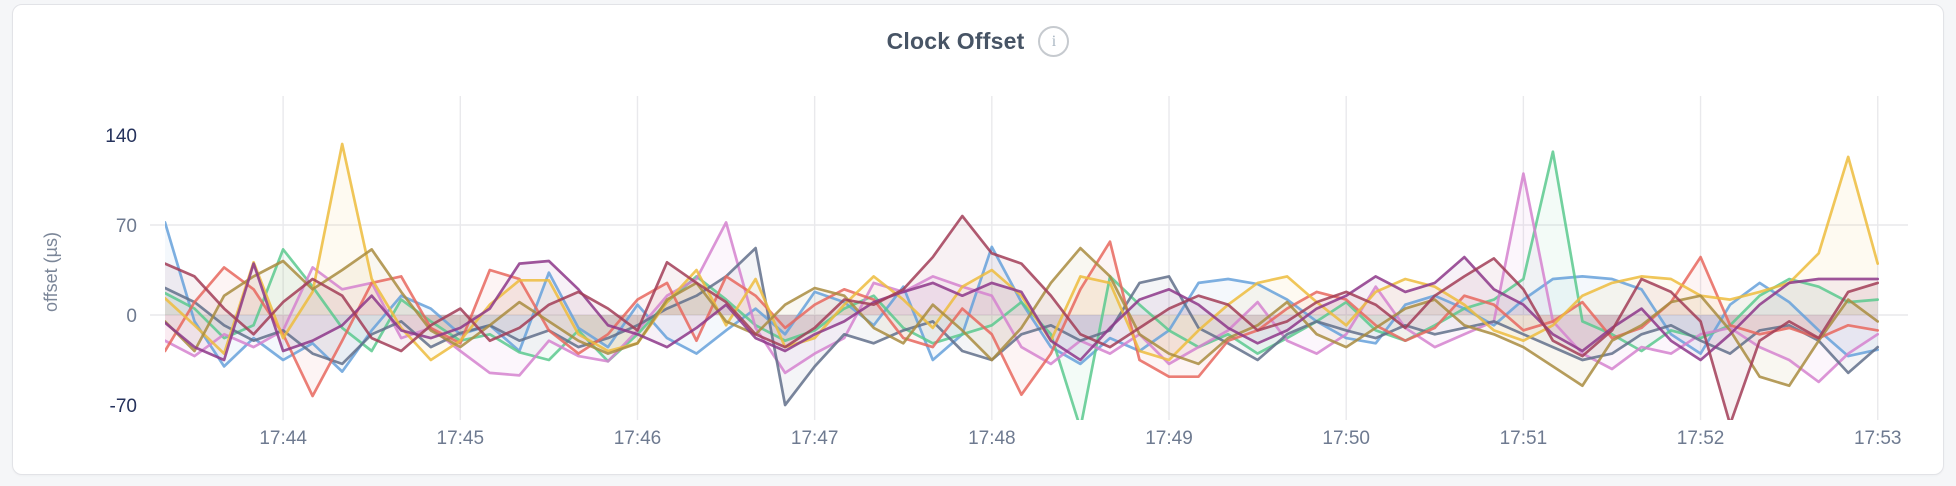 The width and height of the screenshot is (1956, 486). Describe the element at coordinates (1524, 438) in the screenshot. I see `x-tick-label: 17:51` at that location.